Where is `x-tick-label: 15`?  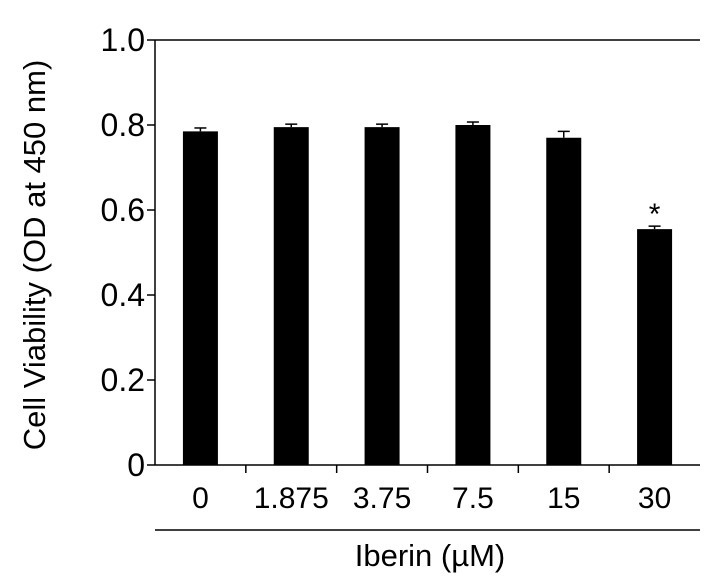 x-tick-label: 15 is located at coordinates (563, 498).